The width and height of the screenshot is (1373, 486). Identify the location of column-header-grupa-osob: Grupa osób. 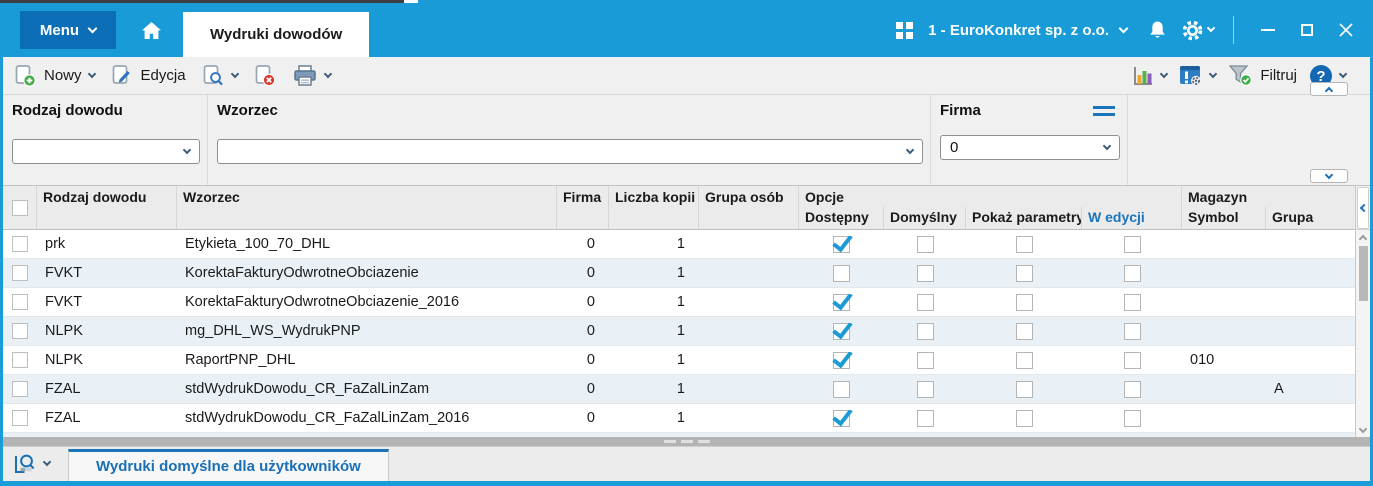
(749, 207).